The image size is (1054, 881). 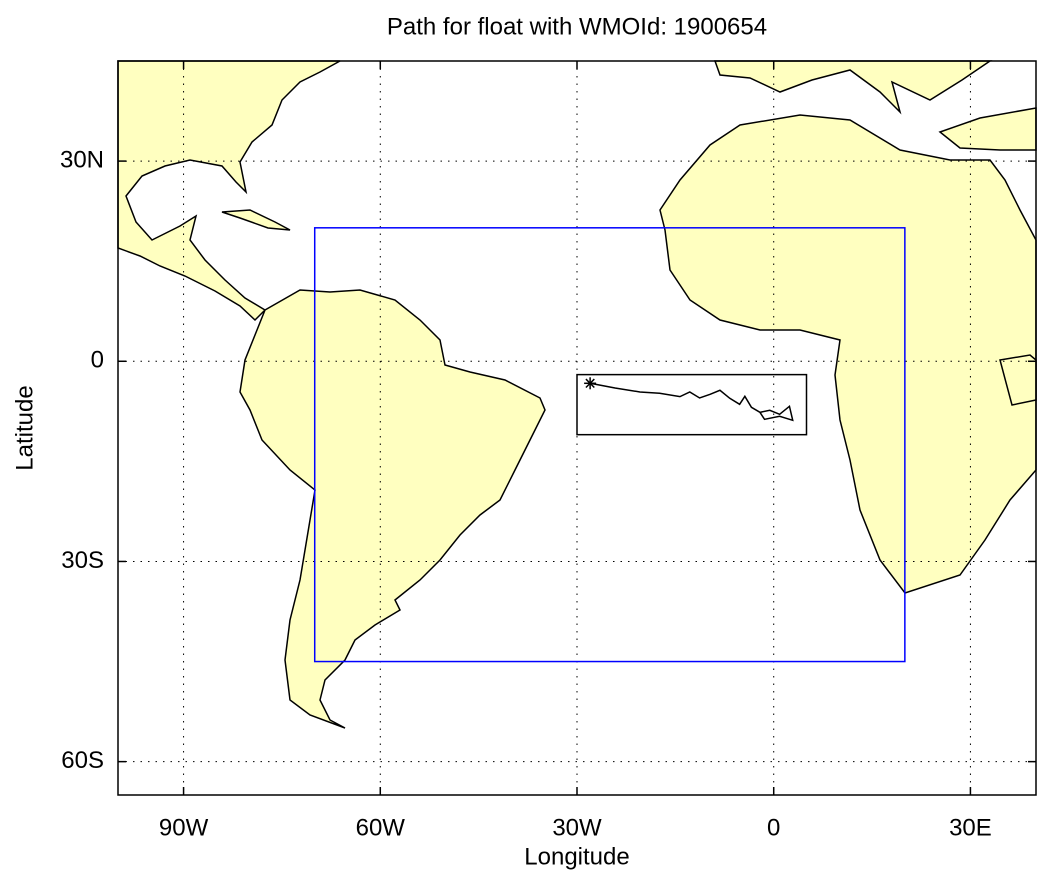 What do you see at coordinates (184, 827) in the screenshot?
I see `x-tick-label: 90W` at bounding box center [184, 827].